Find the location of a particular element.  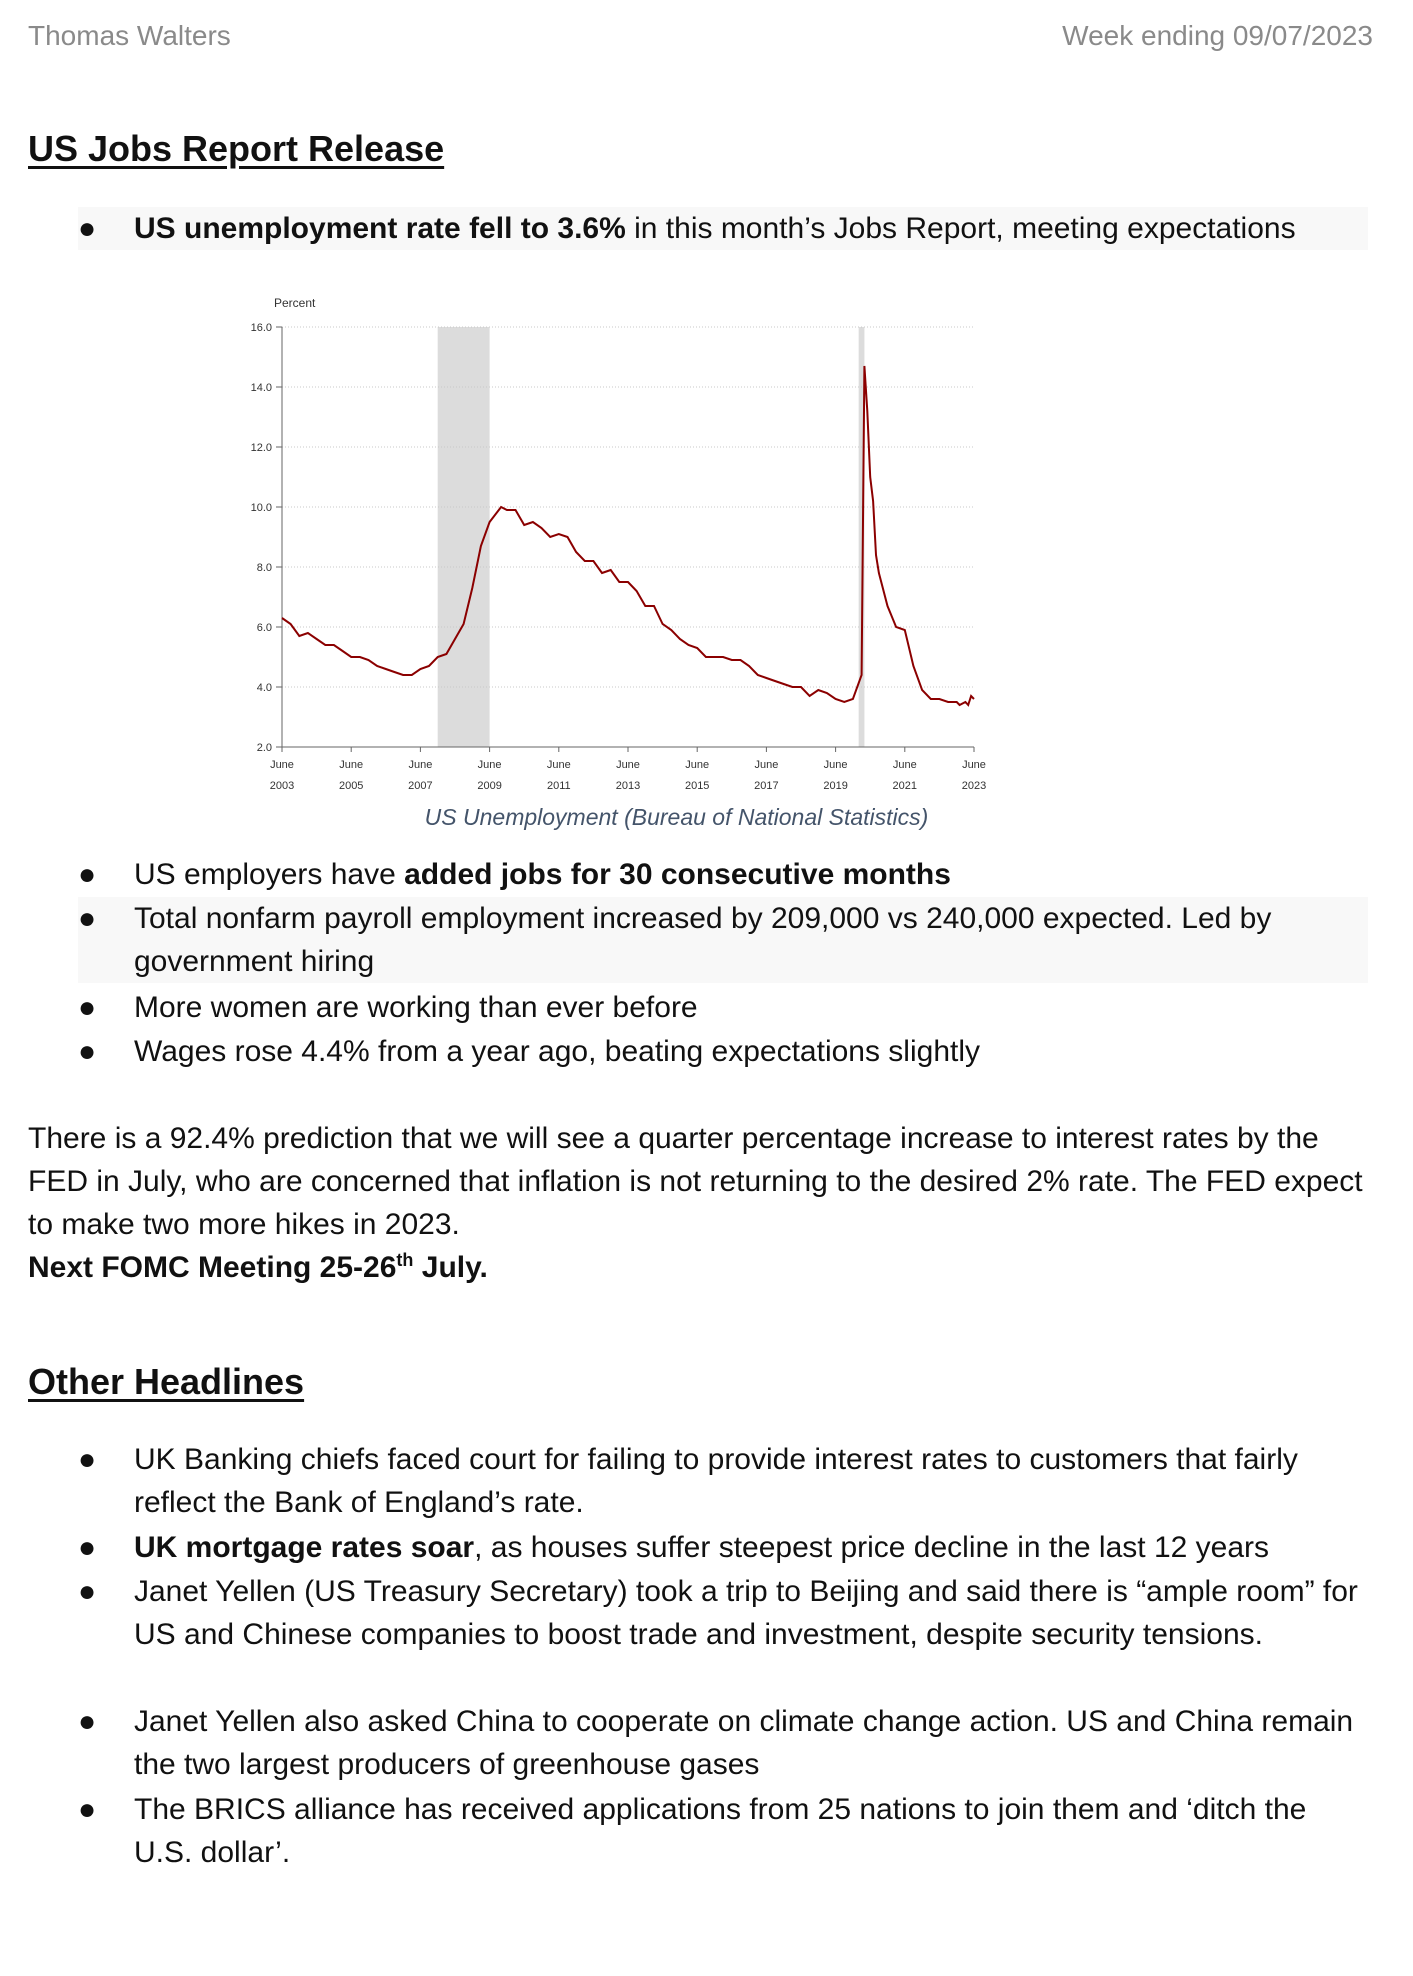

section-title-headlines: Other Headlines is located at coordinates (166, 1381).